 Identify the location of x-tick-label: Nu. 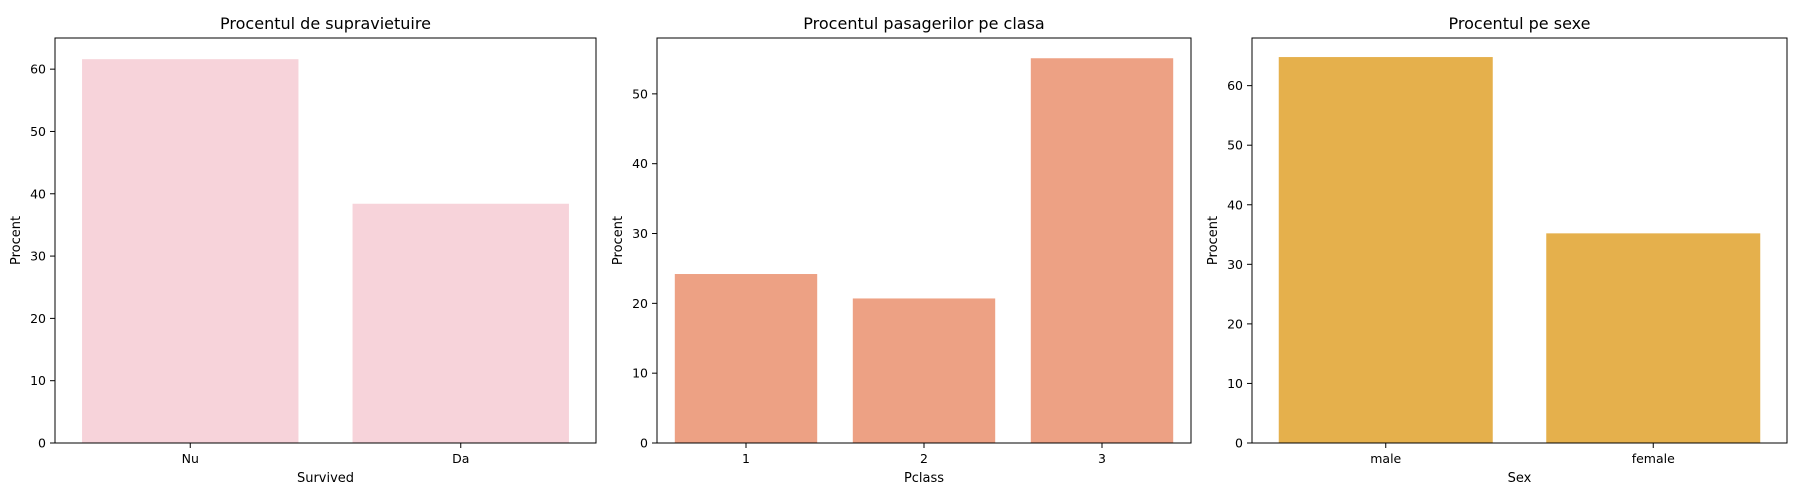
(190, 458).